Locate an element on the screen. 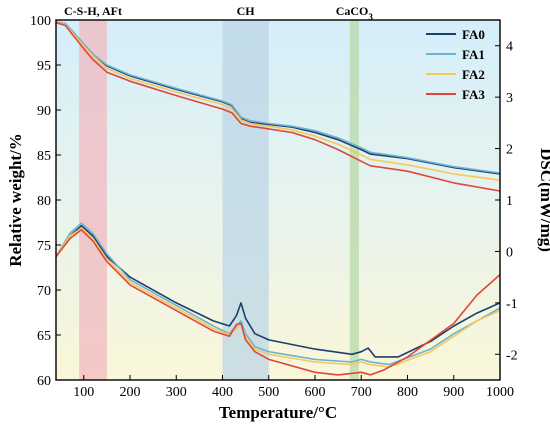 Image resolution: width=550 pixels, height=431 pixels. y-tick-label-75: 75 is located at coordinates (44, 246).